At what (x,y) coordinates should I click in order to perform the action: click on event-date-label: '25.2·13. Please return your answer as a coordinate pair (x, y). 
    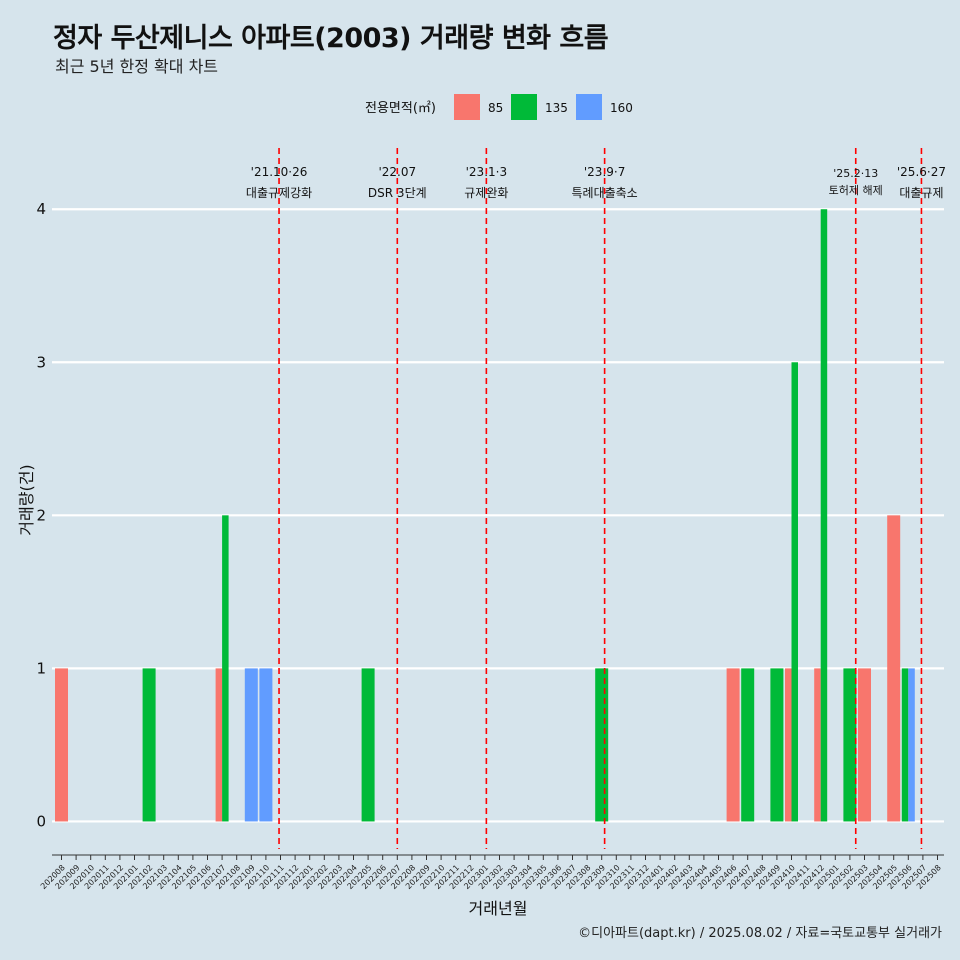
    Looking at the image, I should click on (855, 173).